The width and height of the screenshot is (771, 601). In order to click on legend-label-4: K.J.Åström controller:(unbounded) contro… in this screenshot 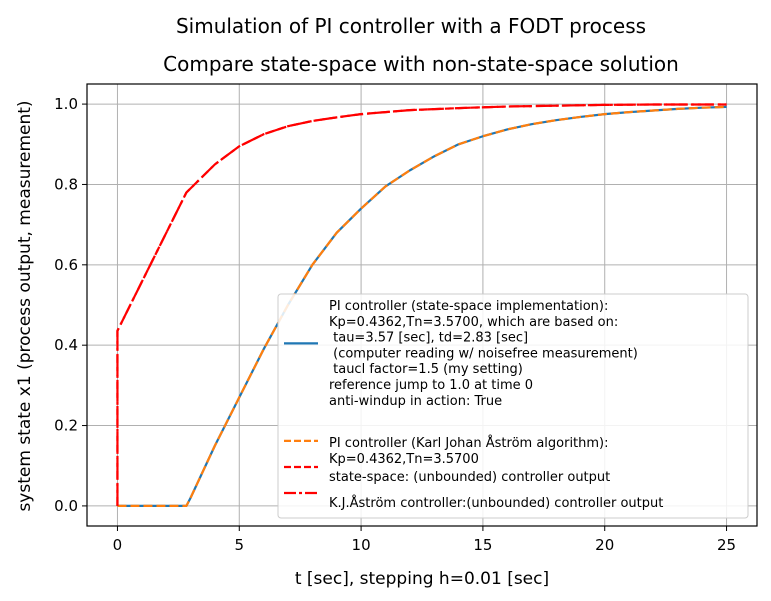, I will do `click(496, 503)`.